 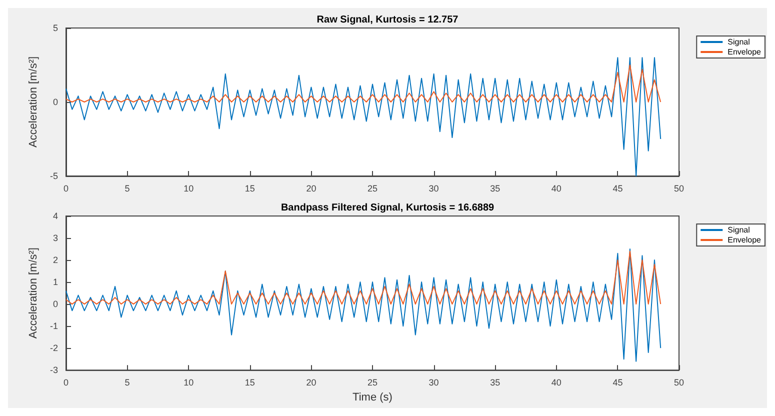 What do you see at coordinates (55, 282) in the screenshot?
I see `y-tick-label: 1` at bounding box center [55, 282].